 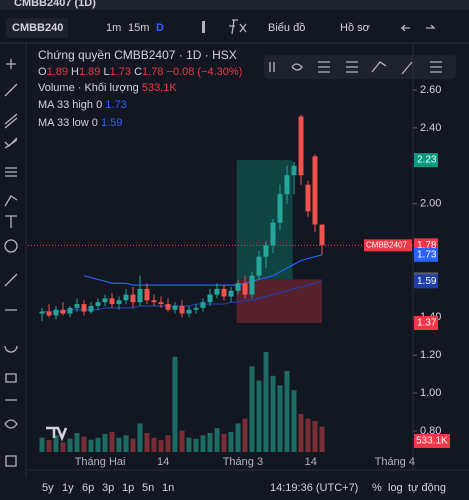 What do you see at coordinates (203, 27) in the screenshot?
I see `candle-icon` at bounding box center [203, 27].